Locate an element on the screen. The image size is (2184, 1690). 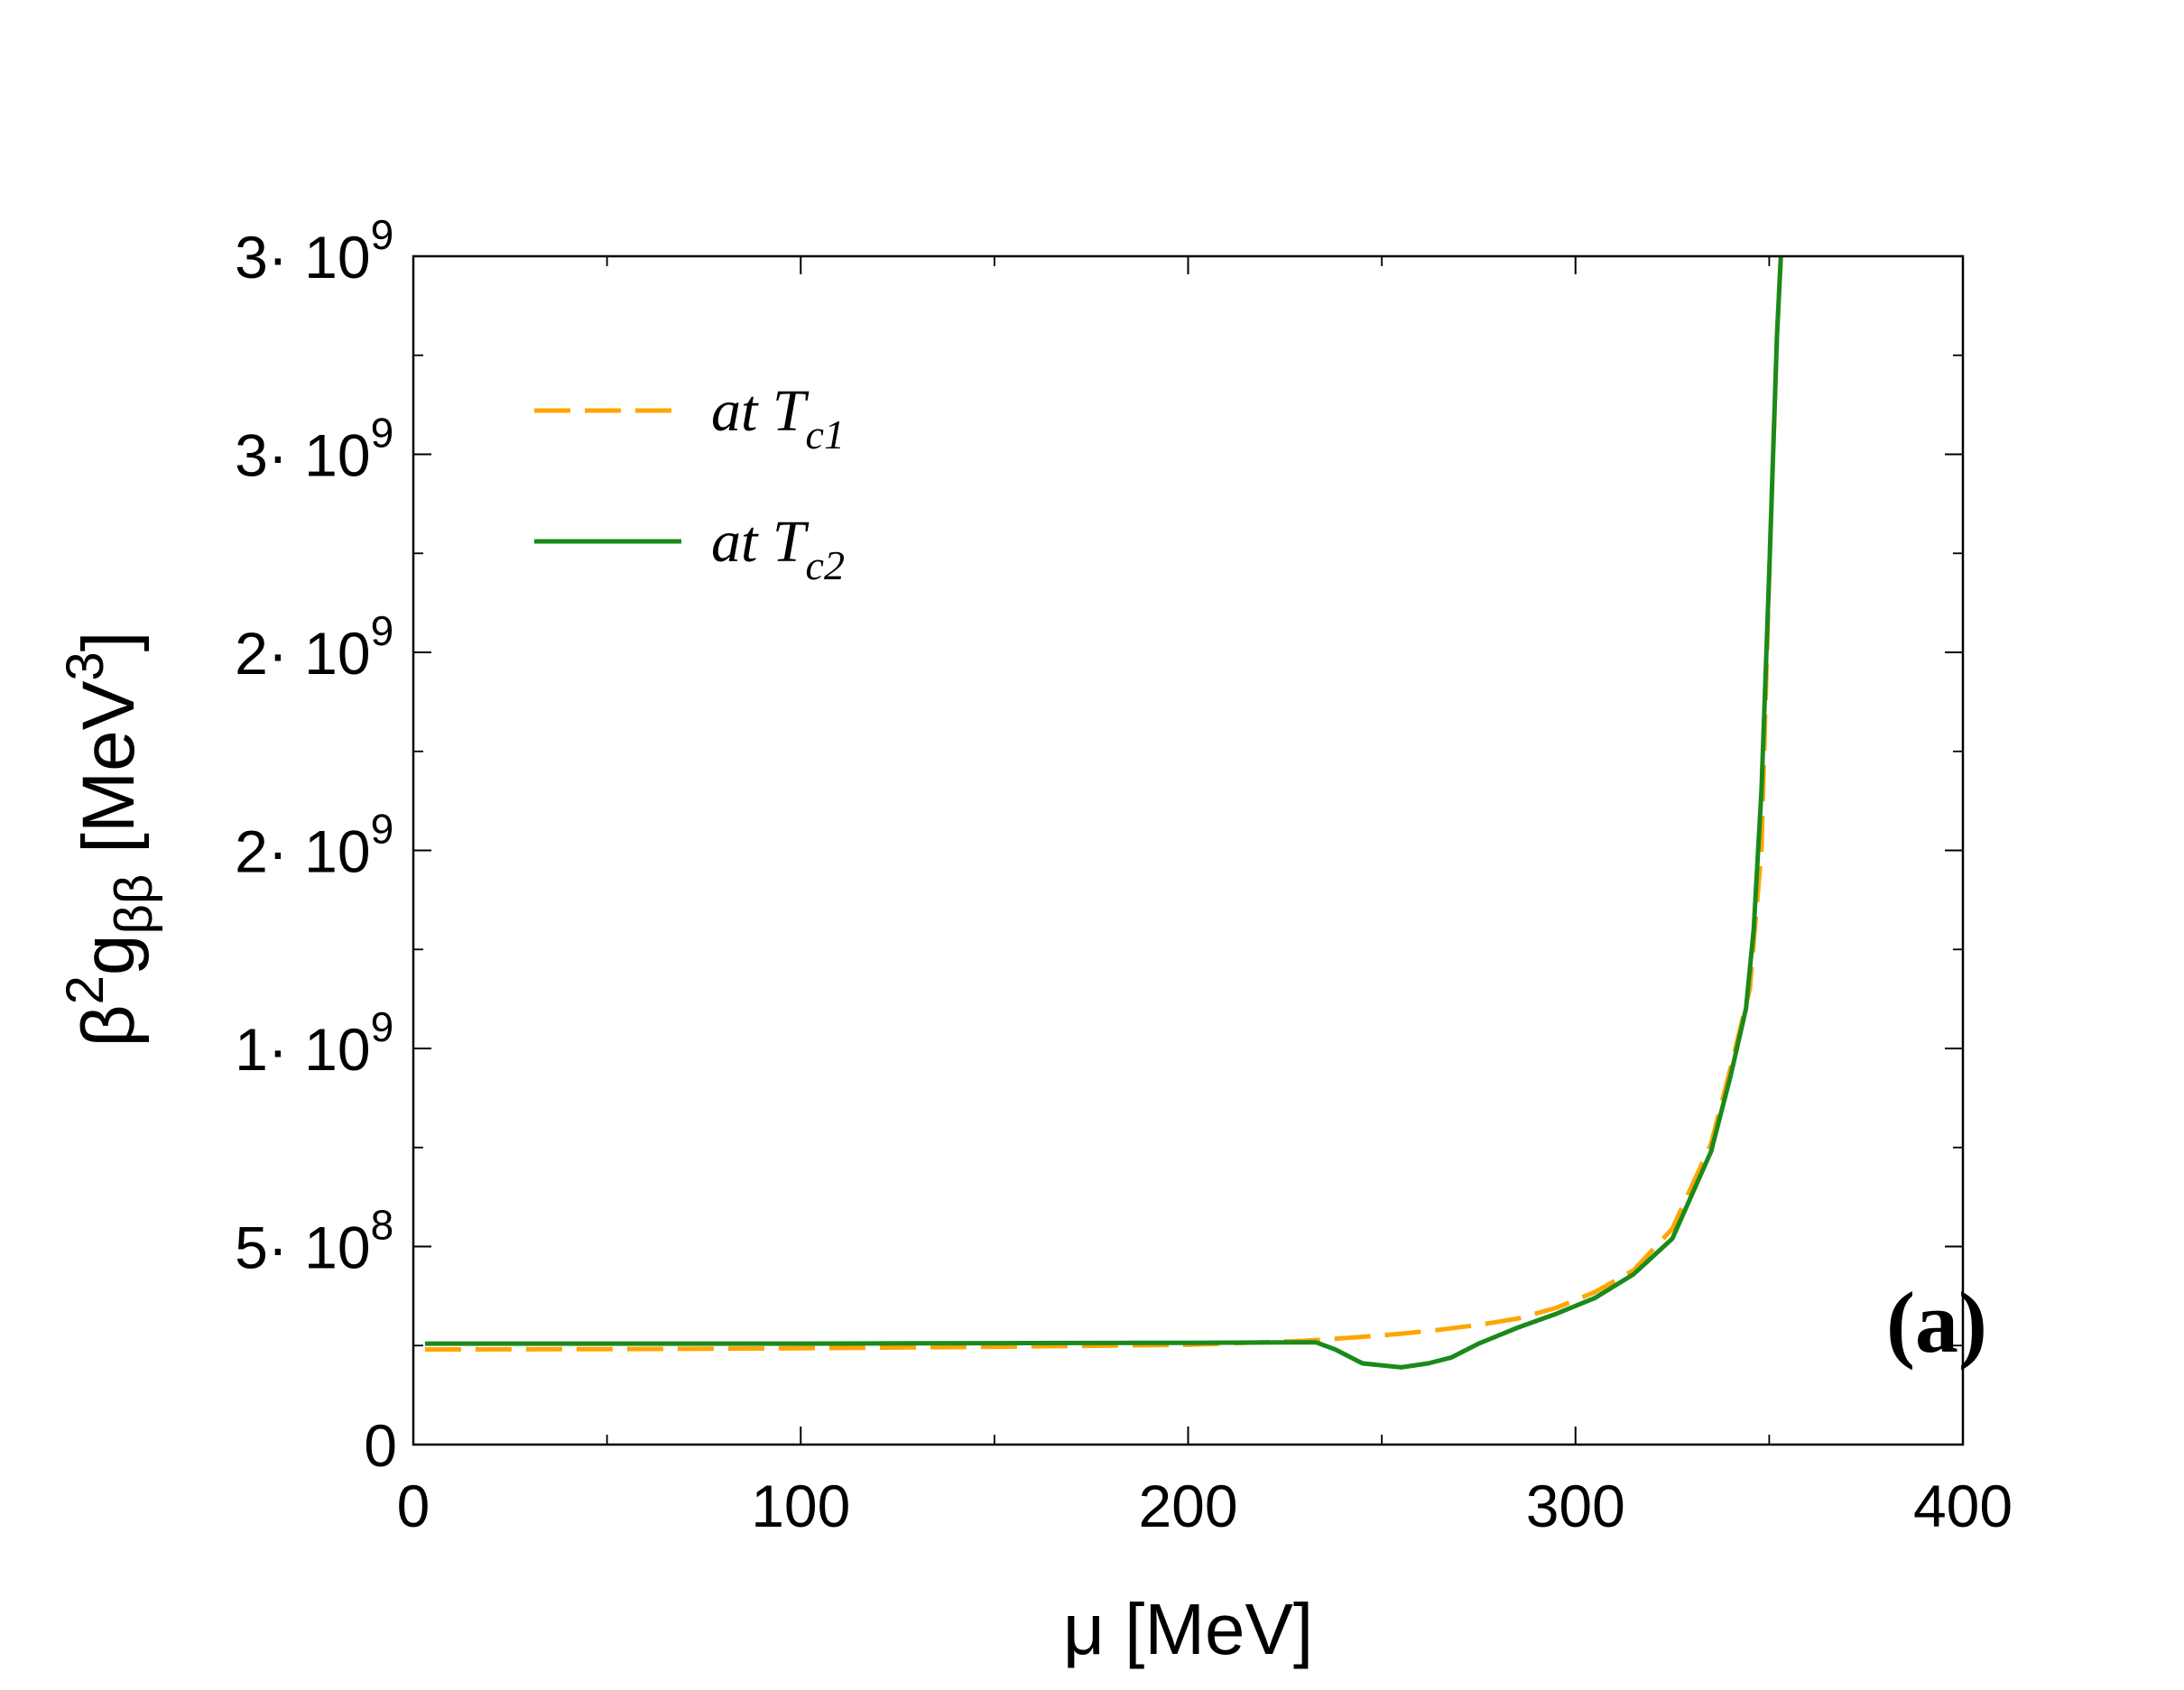
legend: at Tc1 at Tc2 is located at coordinates (689, 483).